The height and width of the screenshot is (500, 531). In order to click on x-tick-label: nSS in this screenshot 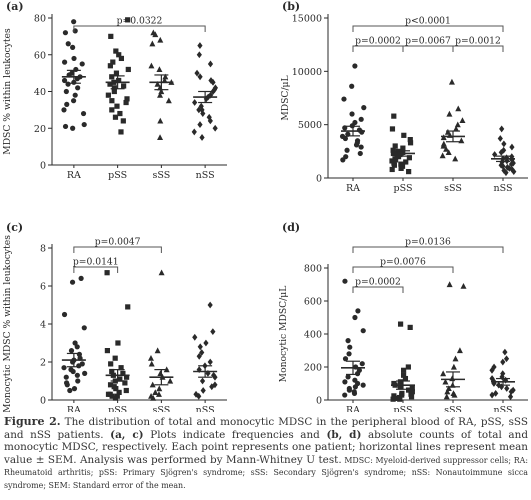, I will do `click(205, 175)`.